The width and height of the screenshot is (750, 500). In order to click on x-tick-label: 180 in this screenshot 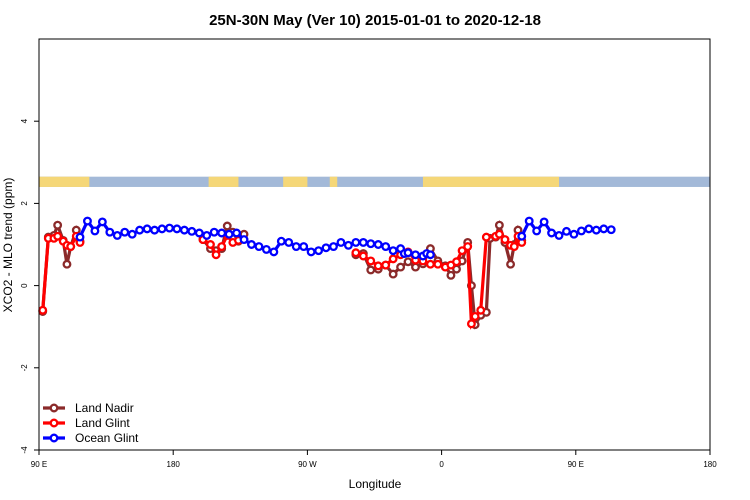, I will do `click(174, 464)`.